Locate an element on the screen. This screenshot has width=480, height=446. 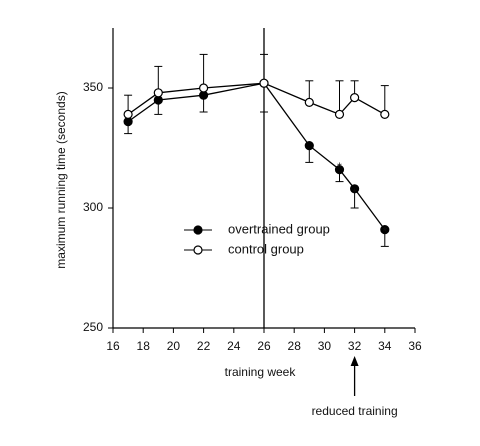
x-tick-label: 22 is located at coordinates (204, 346).